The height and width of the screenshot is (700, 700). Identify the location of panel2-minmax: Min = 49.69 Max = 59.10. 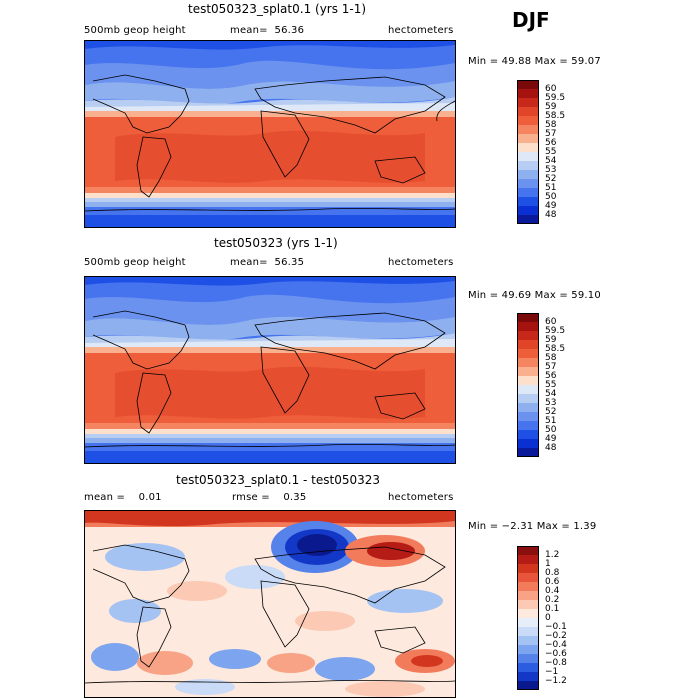
(534, 295).